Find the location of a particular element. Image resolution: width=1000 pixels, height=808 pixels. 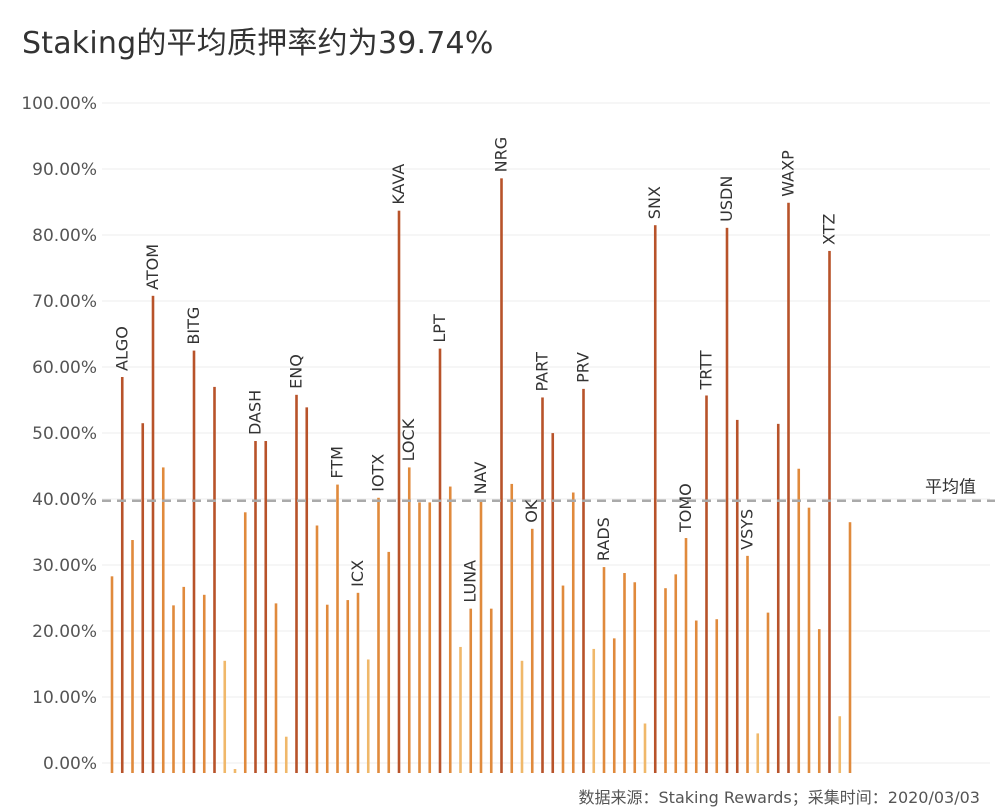

bar-label: USDN is located at coordinates (726, 199).